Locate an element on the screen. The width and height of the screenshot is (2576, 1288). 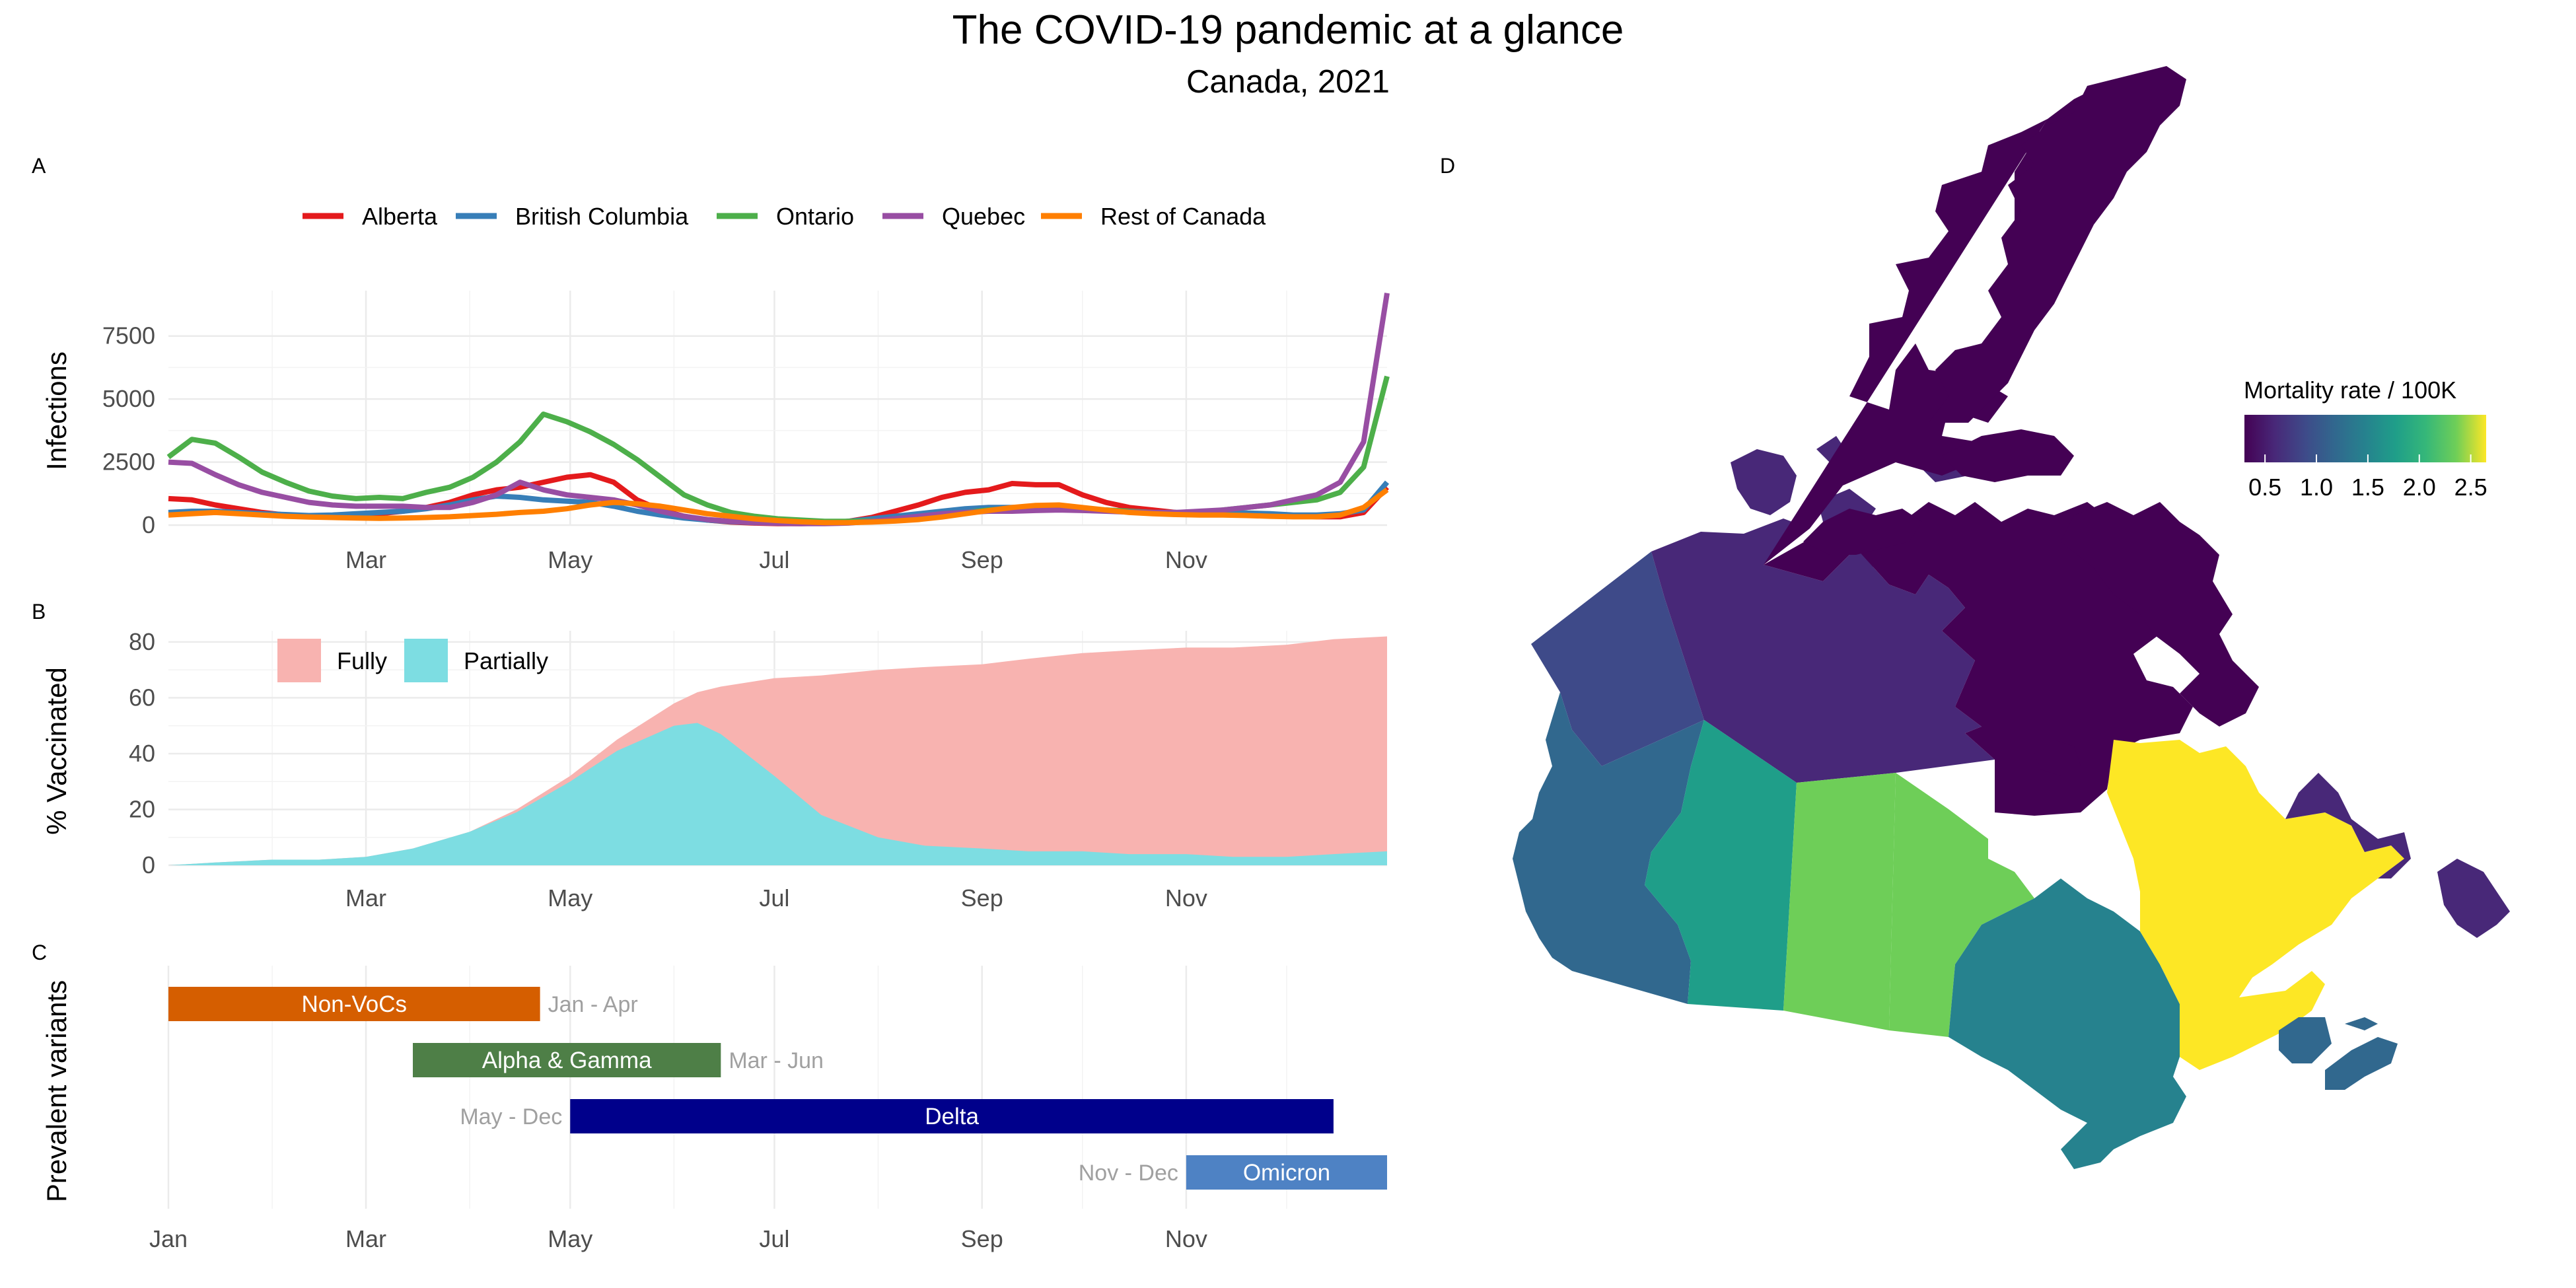
y-tick-label: 2500 is located at coordinates (129, 462).